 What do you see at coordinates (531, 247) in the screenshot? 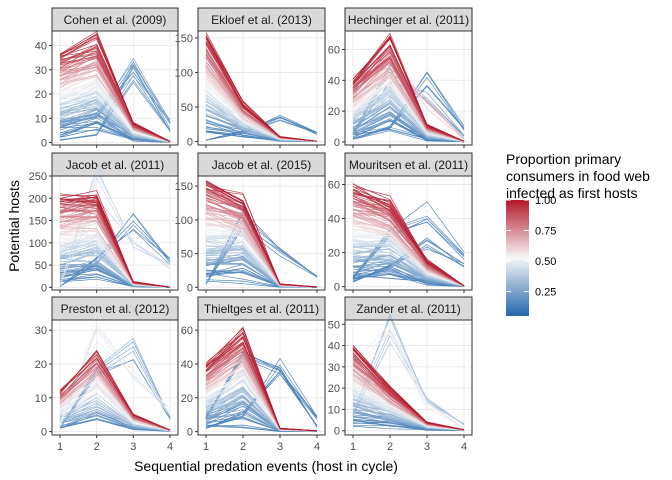
I see `legend-ticks: 1.00 0.75 0.50 0.25` at bounding box center [531, 247].